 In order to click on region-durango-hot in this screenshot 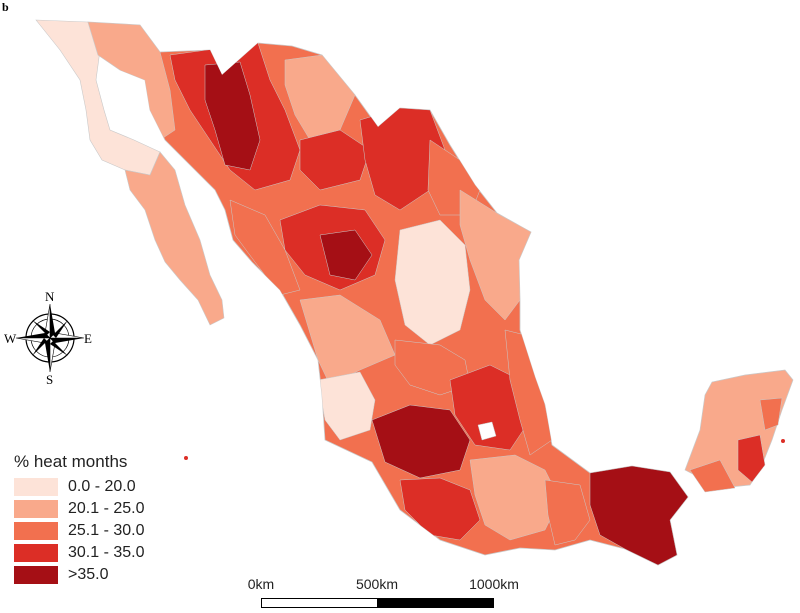, I will do `click(346, 255)`.